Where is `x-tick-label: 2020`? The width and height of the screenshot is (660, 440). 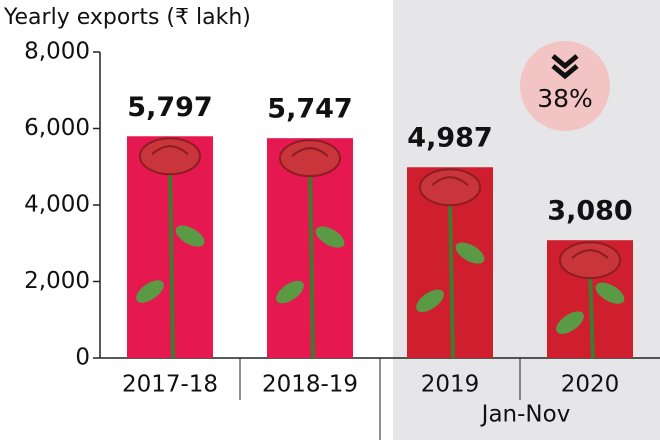
x-tick-label: 2020 is located at coordinates (590, 385).